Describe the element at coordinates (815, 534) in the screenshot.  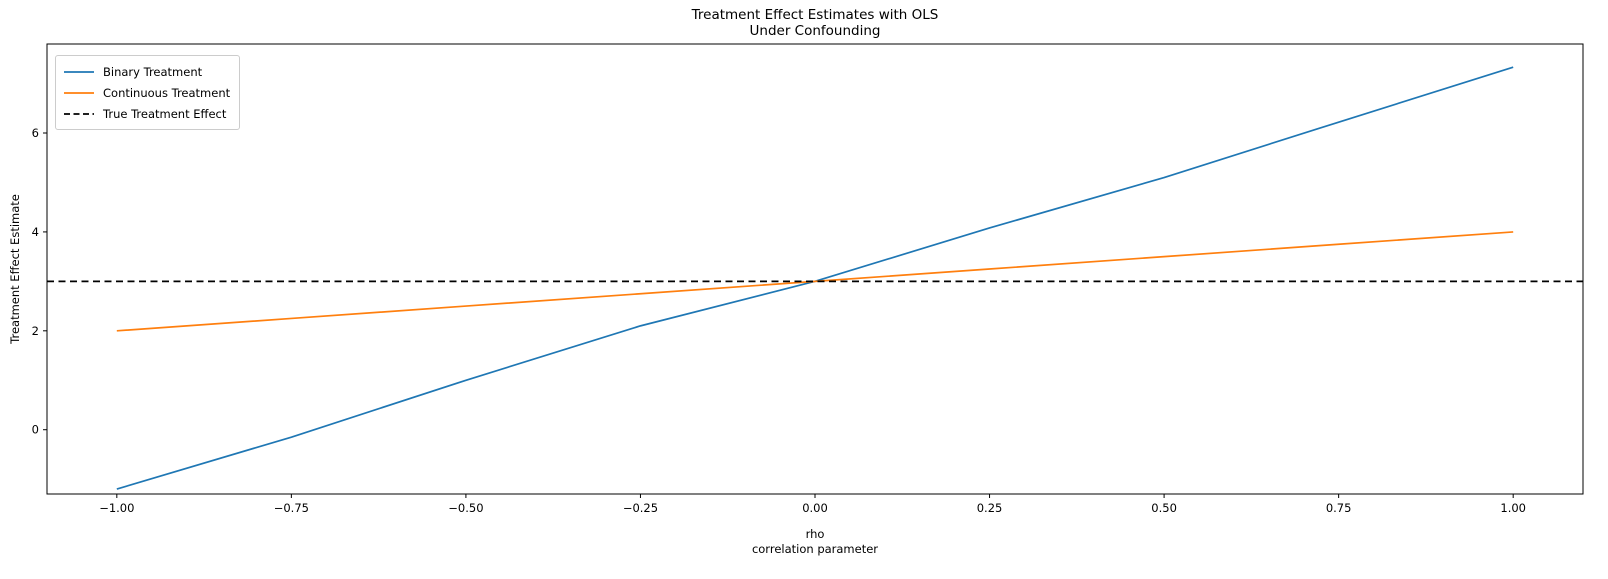
I see `x-axis-label-line-1: rho` at that location.